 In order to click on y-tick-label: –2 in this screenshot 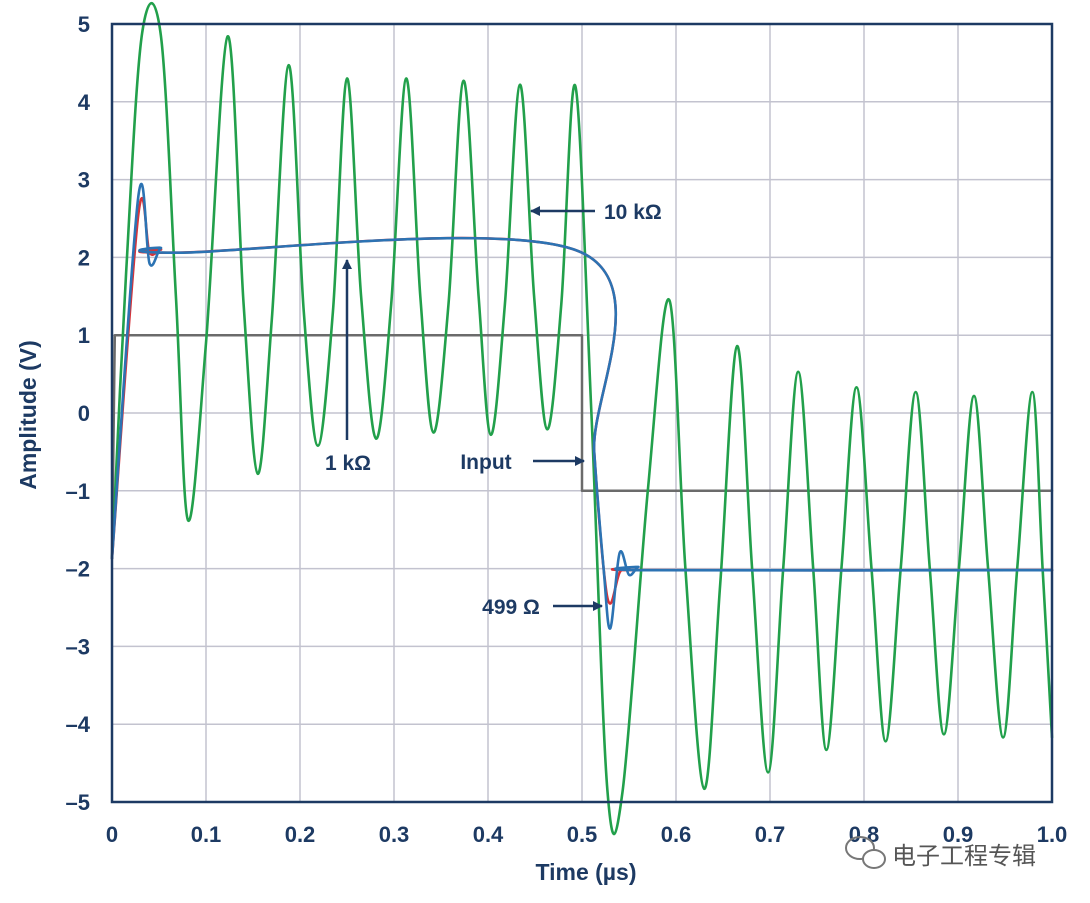, I will do `click(78, 569)`.